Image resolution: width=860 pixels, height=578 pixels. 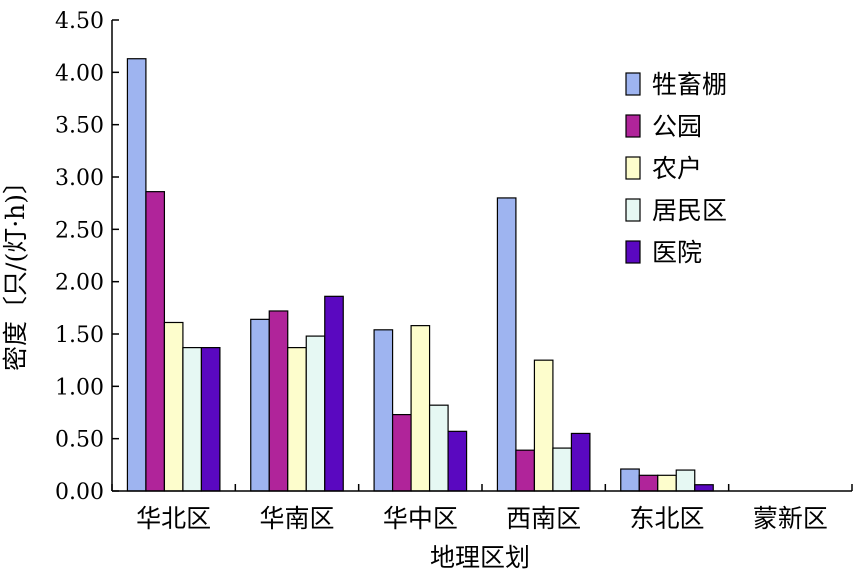 I want to click on y-tick-label: 3.00, so click(x=79, y=178).